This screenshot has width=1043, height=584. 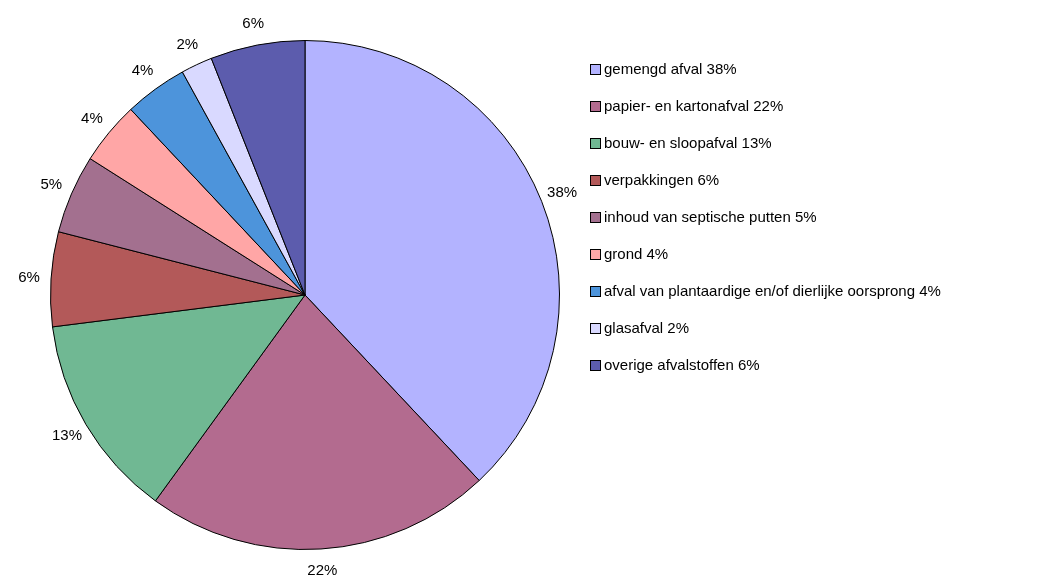 I want to click on data-label: 13%, so click(x=67, y=434).